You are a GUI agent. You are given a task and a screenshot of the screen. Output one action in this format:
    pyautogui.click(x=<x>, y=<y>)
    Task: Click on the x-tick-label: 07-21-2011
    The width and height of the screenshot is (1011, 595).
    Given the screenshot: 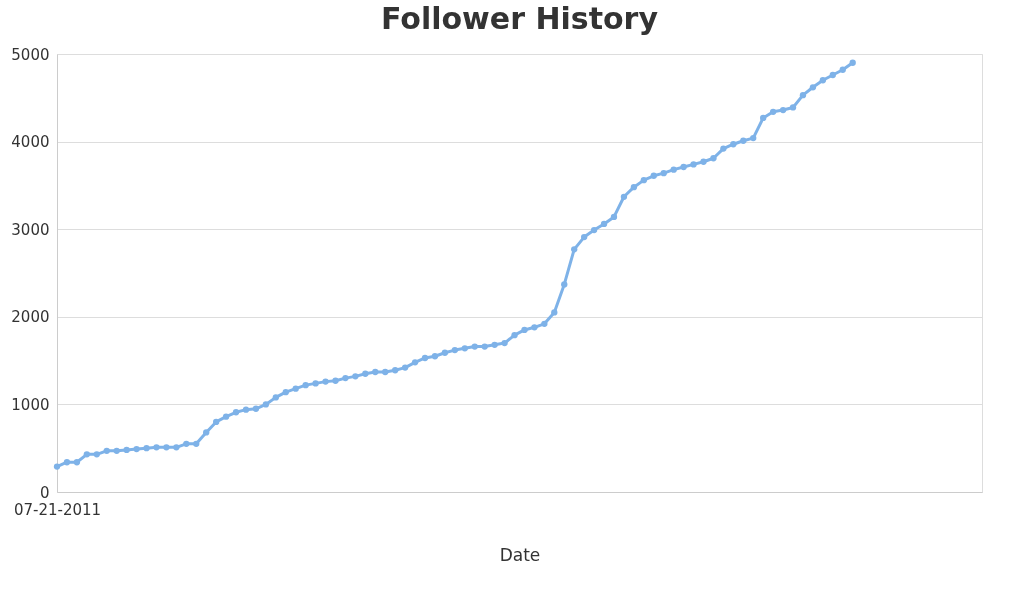 What is the action you would take?
    pyautogui.click(x=57, y=509)
    